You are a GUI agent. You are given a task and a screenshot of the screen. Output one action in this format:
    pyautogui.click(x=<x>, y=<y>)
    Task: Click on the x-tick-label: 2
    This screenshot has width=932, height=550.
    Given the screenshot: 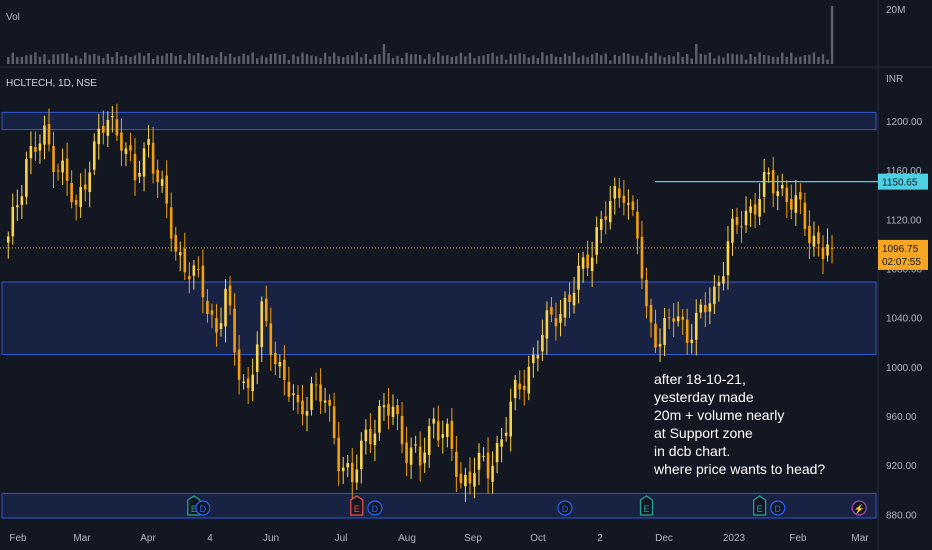 What is the action you would take?
    pyautogui.click(x=600, y=538)
    